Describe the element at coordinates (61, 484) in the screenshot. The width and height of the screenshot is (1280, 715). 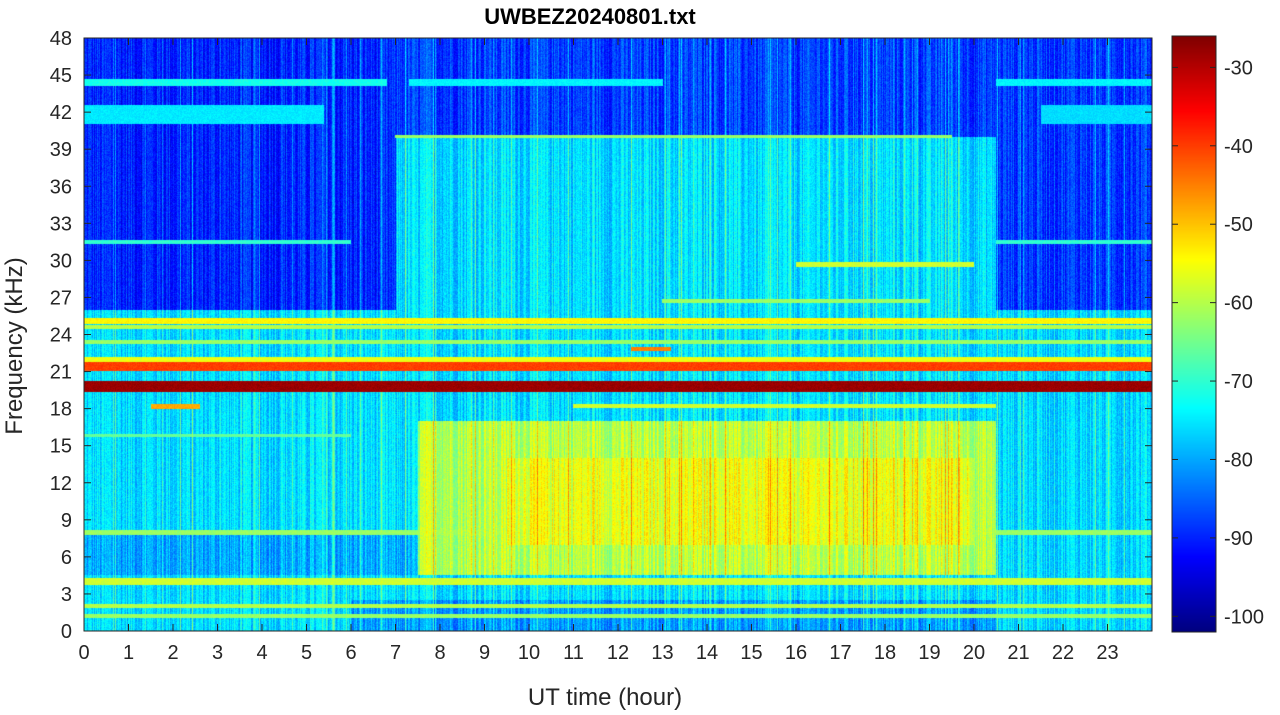
I see `y-tick-label: 12` at that location.